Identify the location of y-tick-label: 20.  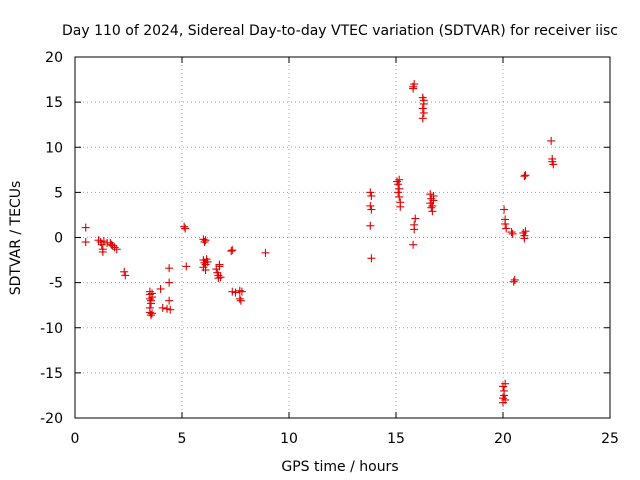
(54, 58).